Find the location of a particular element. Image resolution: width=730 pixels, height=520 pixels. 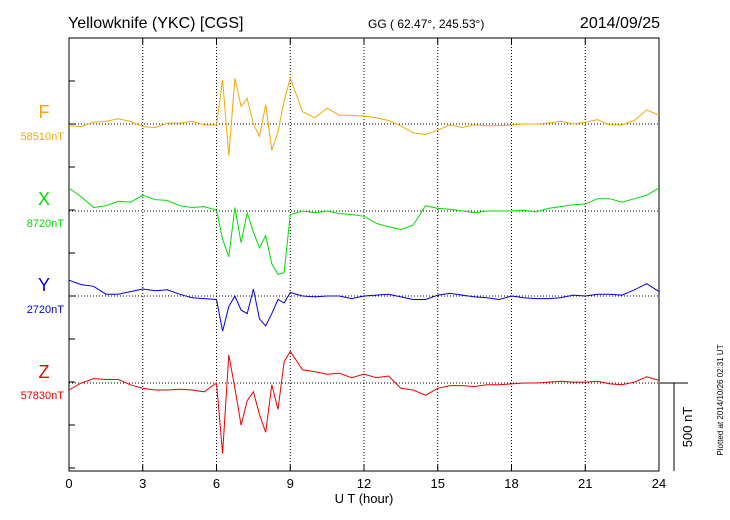

plotted-at-note: Plotted at 2014/10/26 02:31 UT is located at coordinates (720, 399).